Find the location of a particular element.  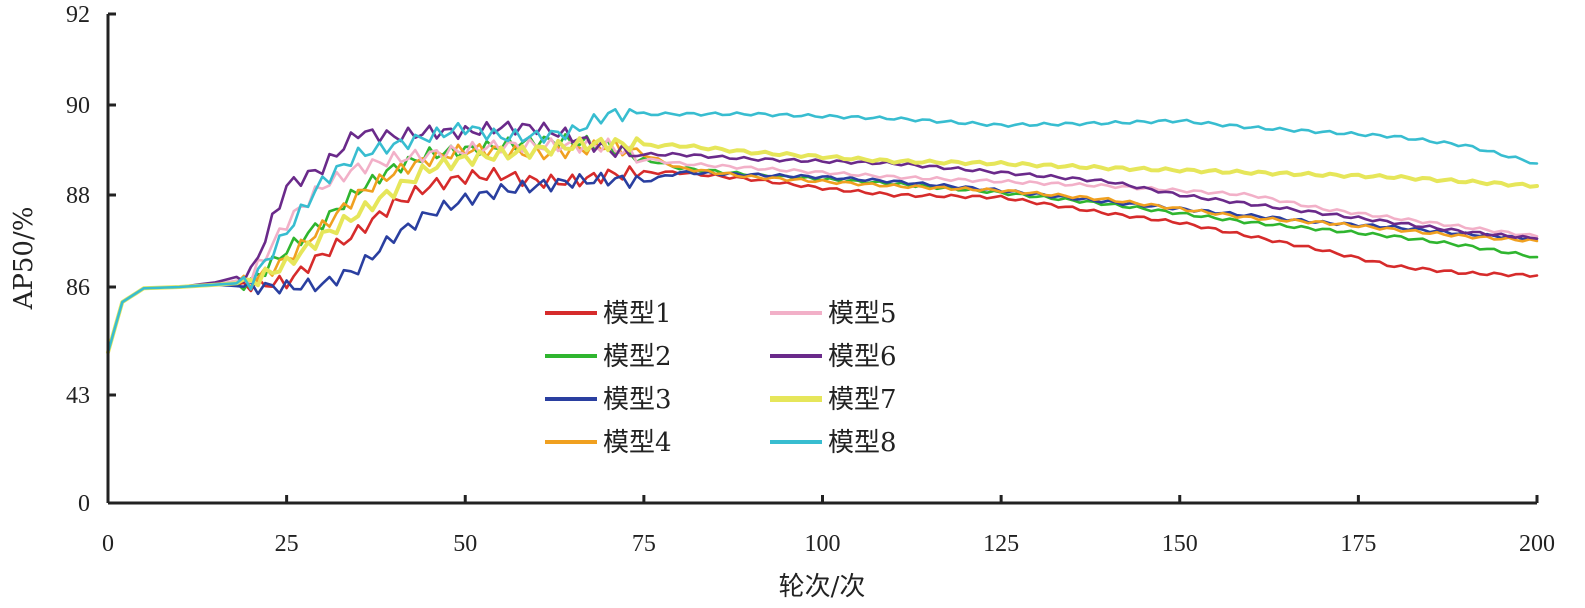

x-tick-label: 75 is located at coordinates (644, 544).